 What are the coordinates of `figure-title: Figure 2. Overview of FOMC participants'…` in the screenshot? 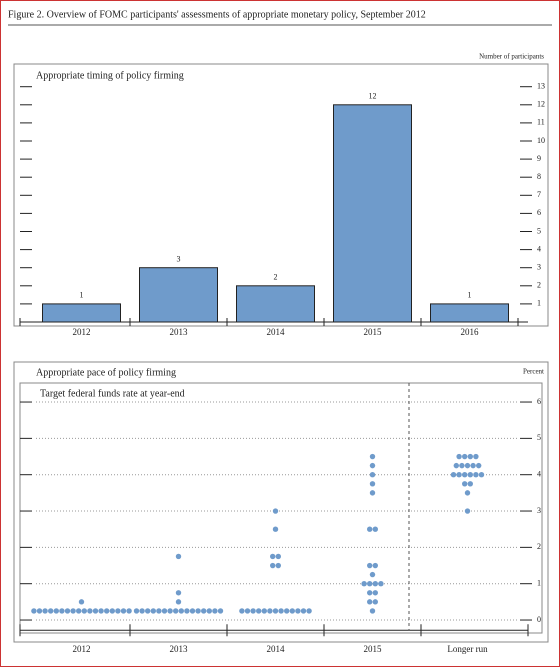 It's located at (217, 14).